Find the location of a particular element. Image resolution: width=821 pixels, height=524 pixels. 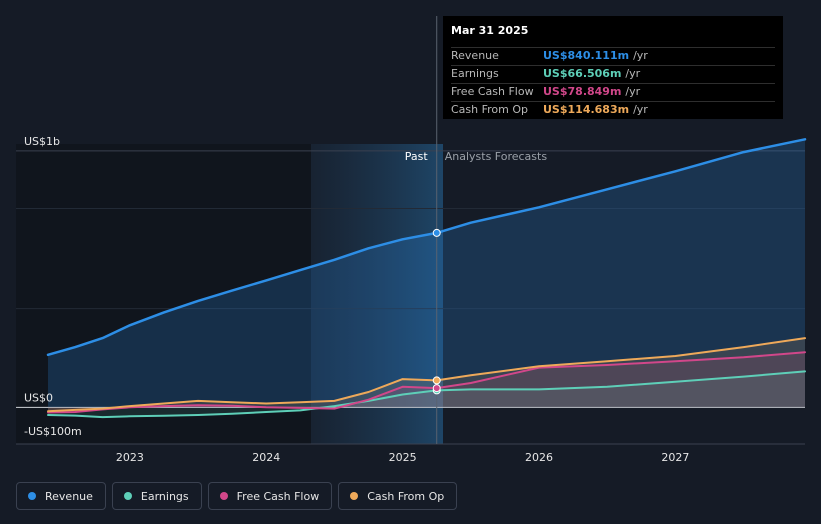

revenue-marker is located at coordinates (436, 232).